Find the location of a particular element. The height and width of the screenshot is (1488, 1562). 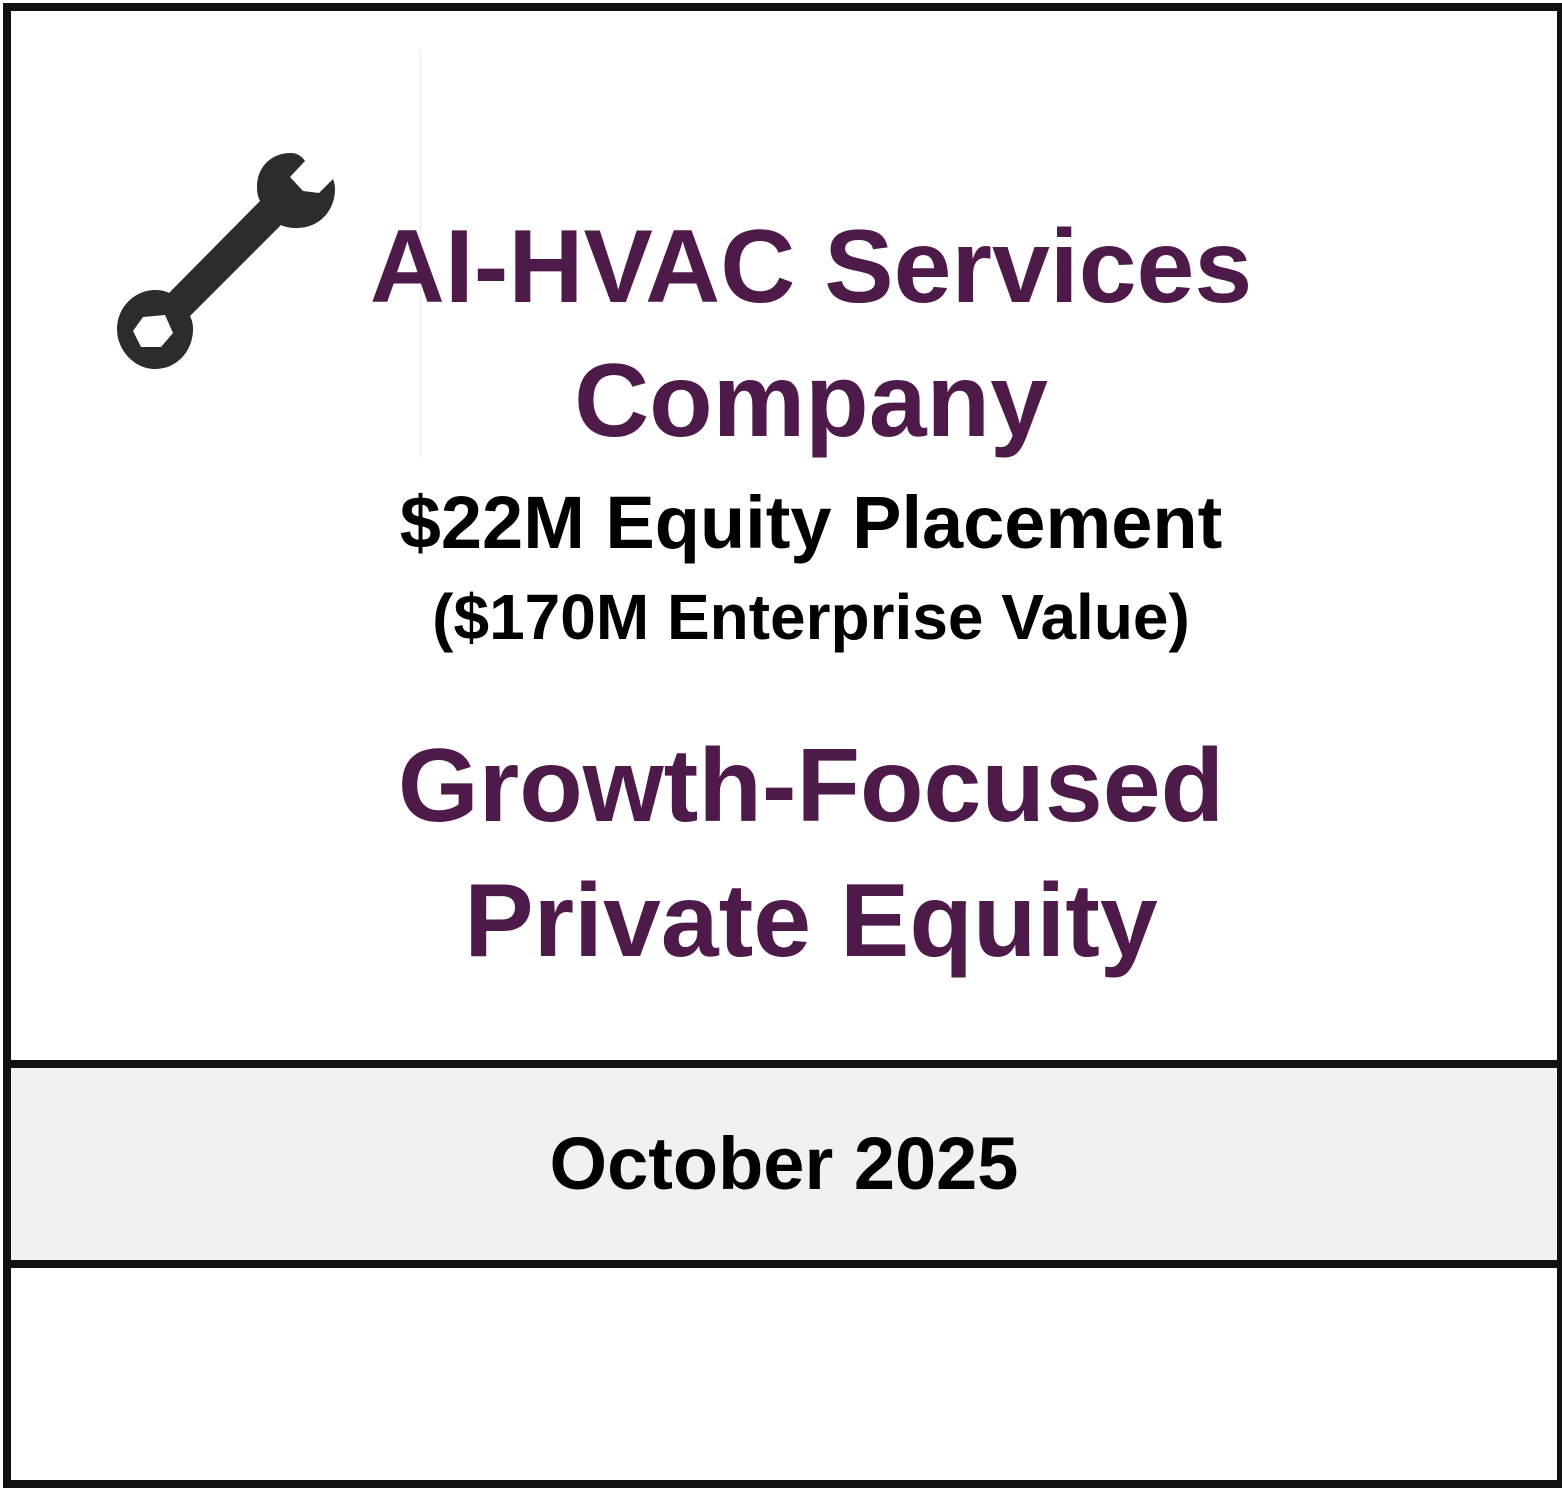

date-band: October 2025 is located at coordinates (784, 1164).